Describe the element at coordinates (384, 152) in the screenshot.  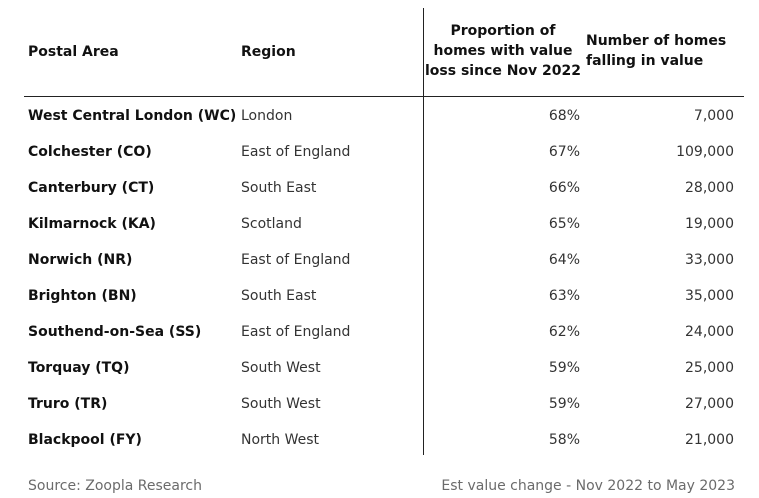
I see `table-row: Colchester (CO) East of England 67% 109,000` at that location.